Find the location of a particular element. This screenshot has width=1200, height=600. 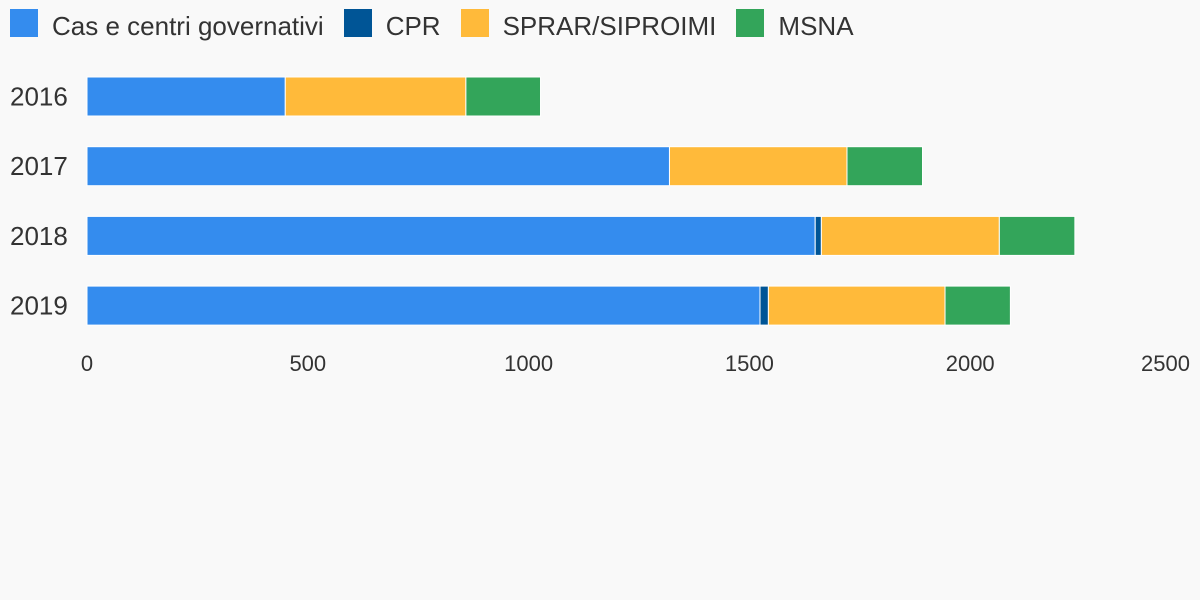

x-tick-label-2000: 2000 is located at coordinates (970, 363).